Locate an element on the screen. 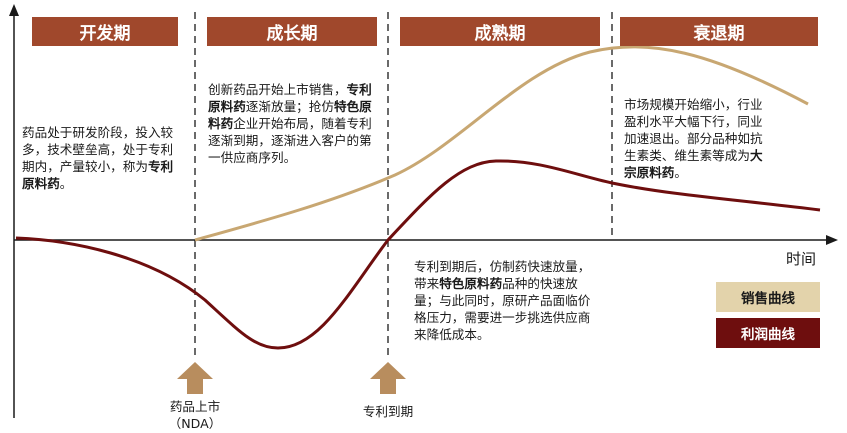  note-maturity-text-2: 品种的快速放量；与此同时，原研产品面临价格压力，需要进一步挑选供应商来降低成本。 is located at coordinates (502, 309).